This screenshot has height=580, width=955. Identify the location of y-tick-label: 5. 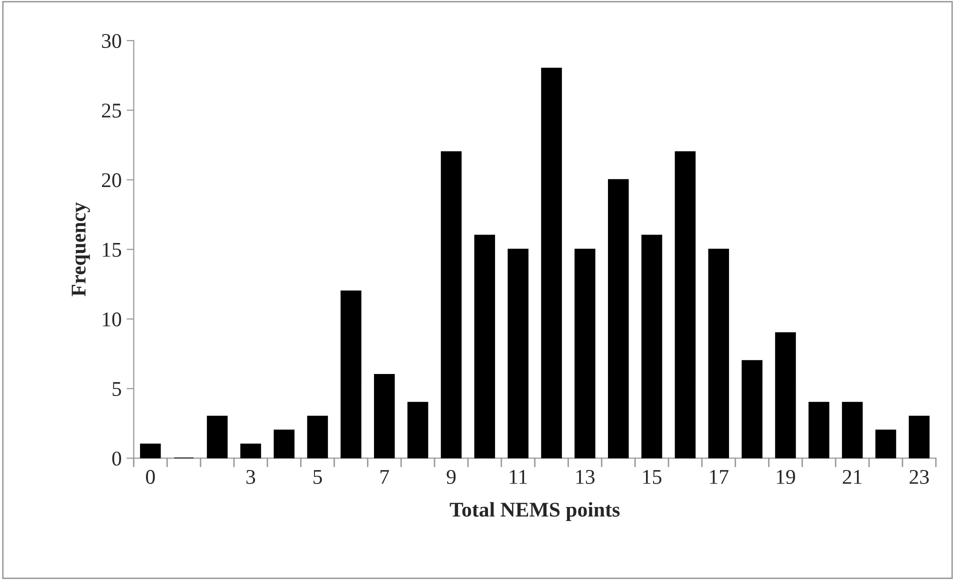
(117, 389).